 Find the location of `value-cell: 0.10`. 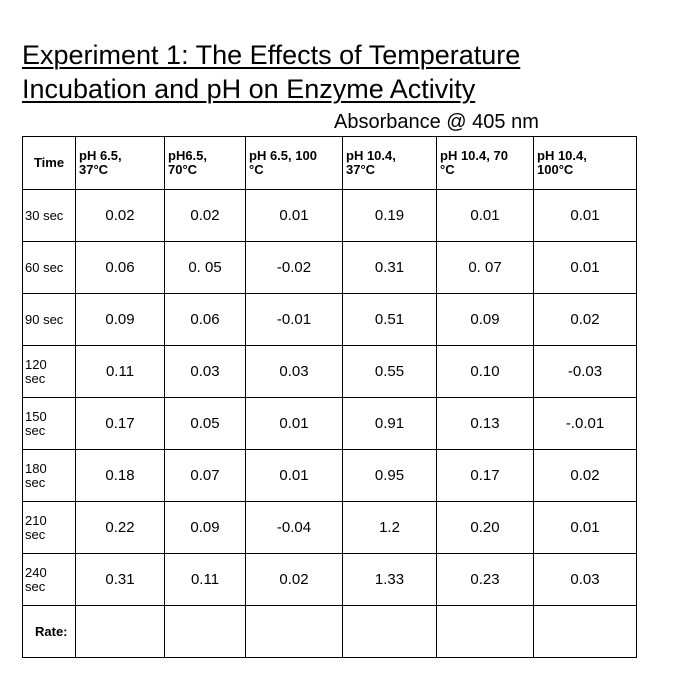

value-cell: 0.10 is located at coordinates (485, 371).